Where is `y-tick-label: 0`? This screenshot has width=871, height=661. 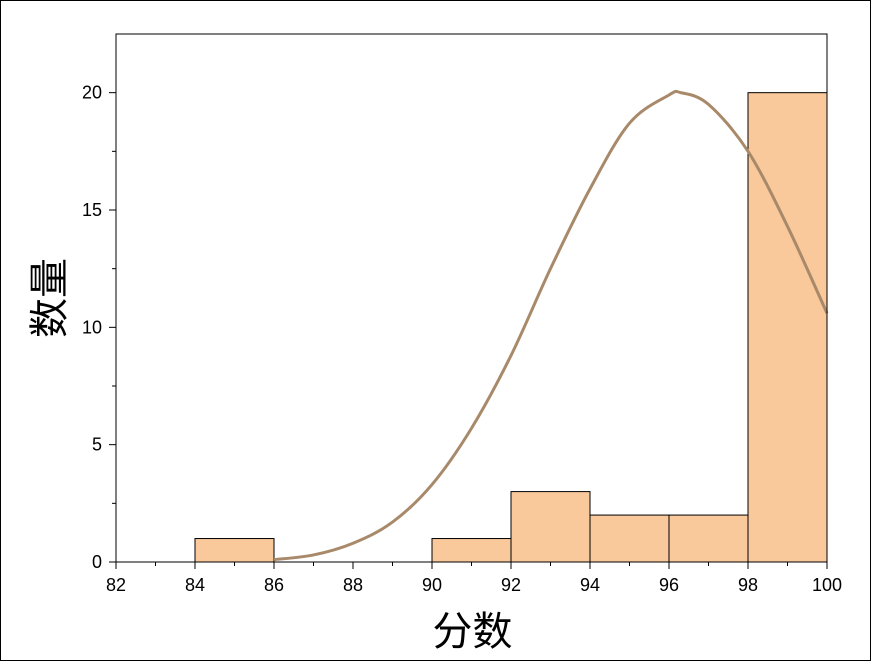 y-tick-label: 0 is located at coordinates (97, 562).